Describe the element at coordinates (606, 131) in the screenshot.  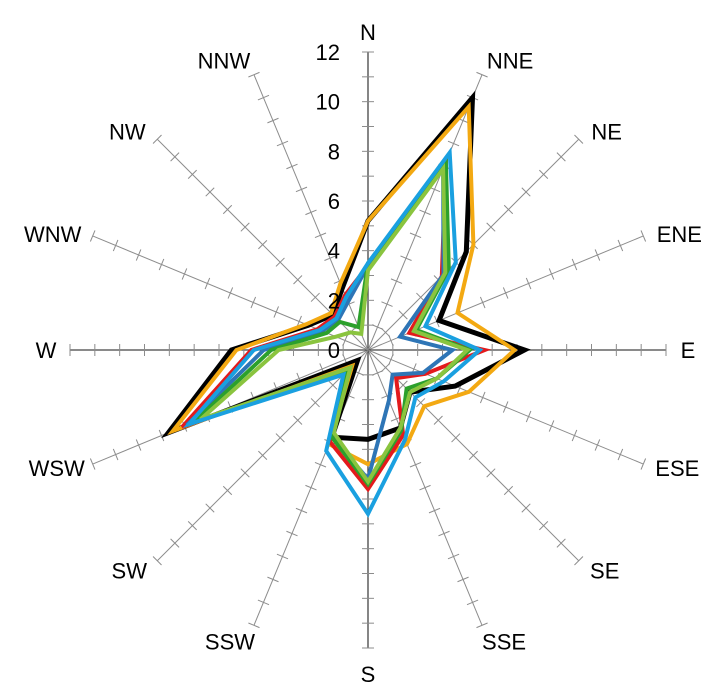
I see `direction-label-ne: NE` at that location.